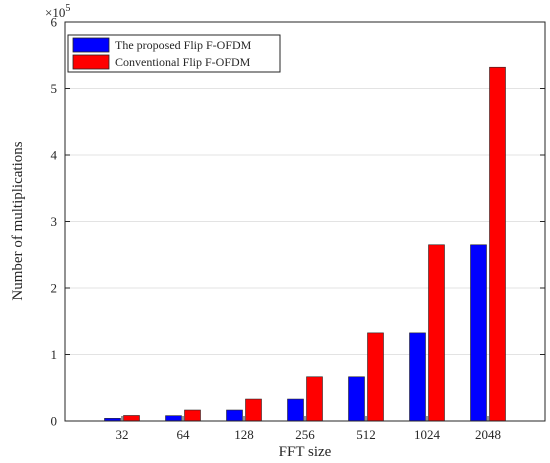  What do you see at coordinates (54, 221) in the screenshot?
I see `y-tick-label: 3` at bounding box center [54, 221].